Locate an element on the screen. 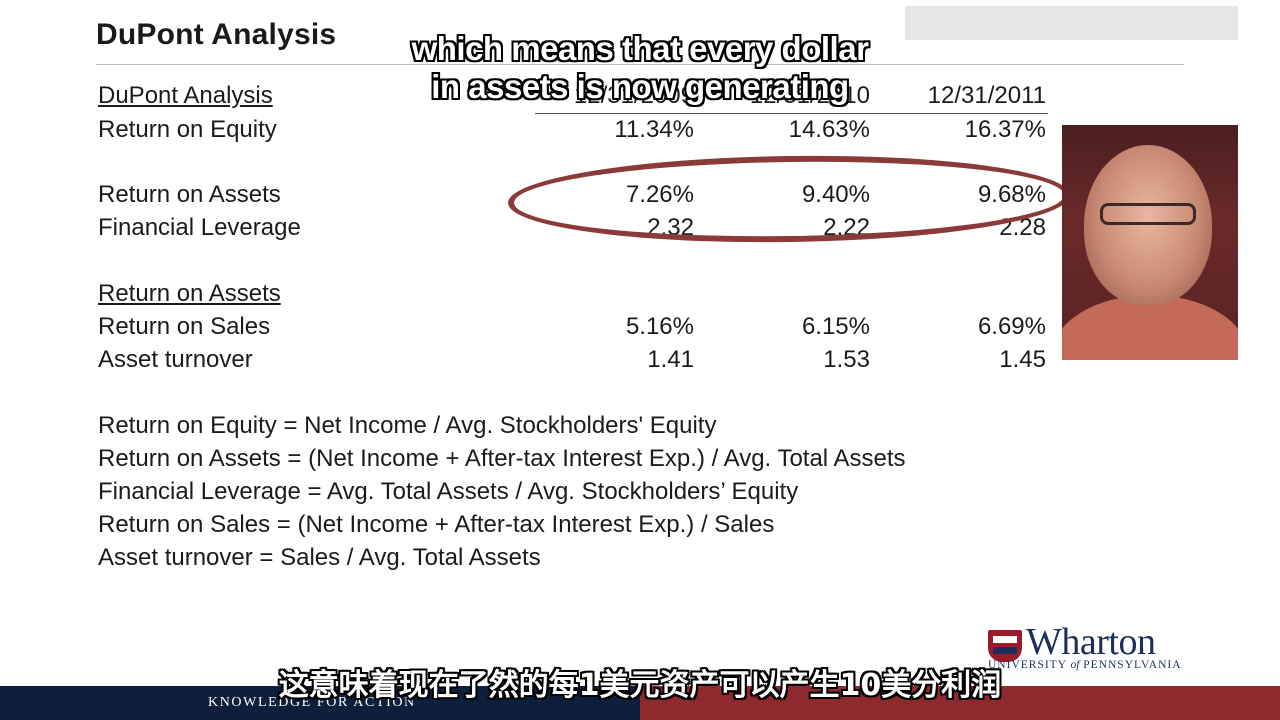 This screenshot has height=720, width=1280. subtitle-chinese: 这意味着现在了然的每1美元资产可以产生10美分利润 is located at coordinates (640, 685).